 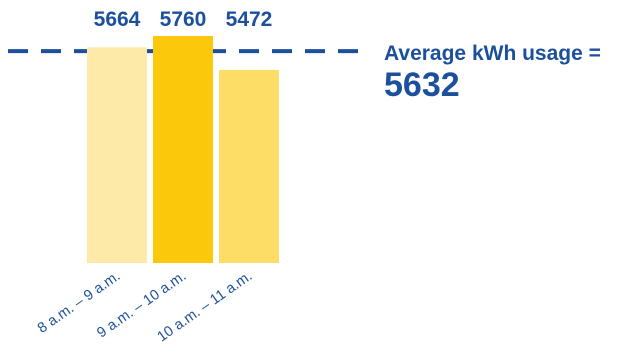 I want to click on average-value: 5632, so click(x=422, y=85).